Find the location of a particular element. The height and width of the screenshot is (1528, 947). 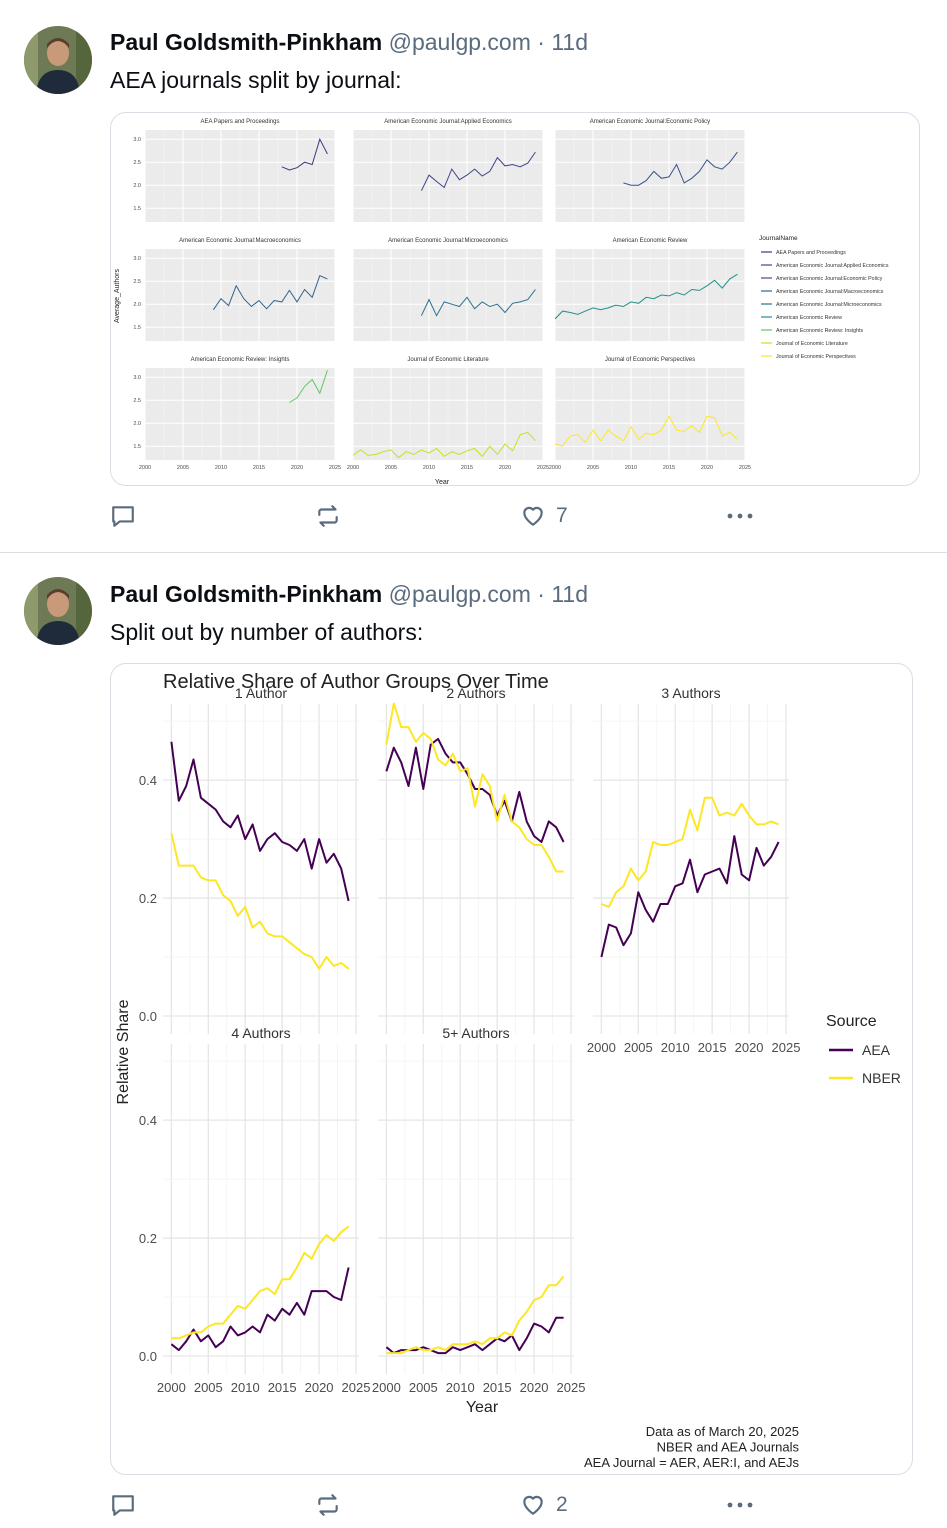

y-axis-title: Relative Share is located at coordinates (123, 1051).